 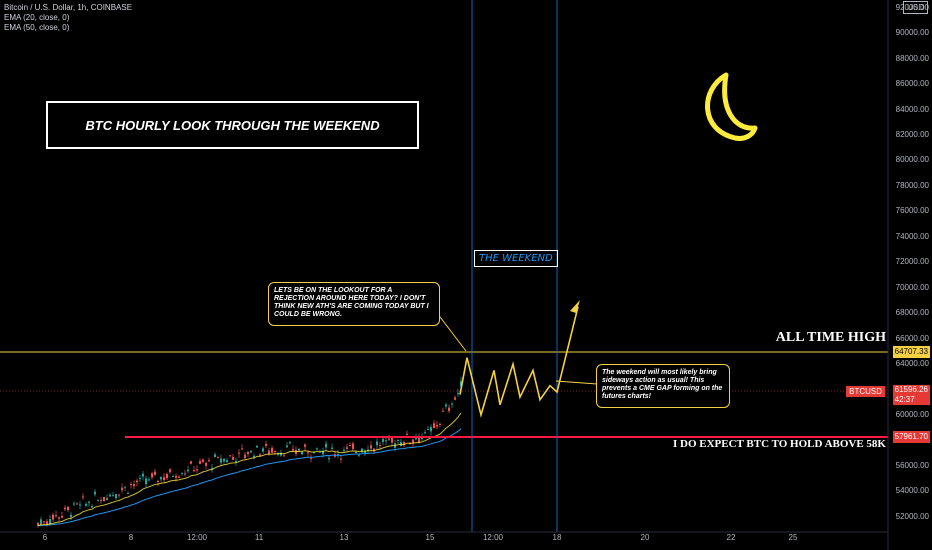 I want to click on callout-left-pointer, so click(x=451, y=332).